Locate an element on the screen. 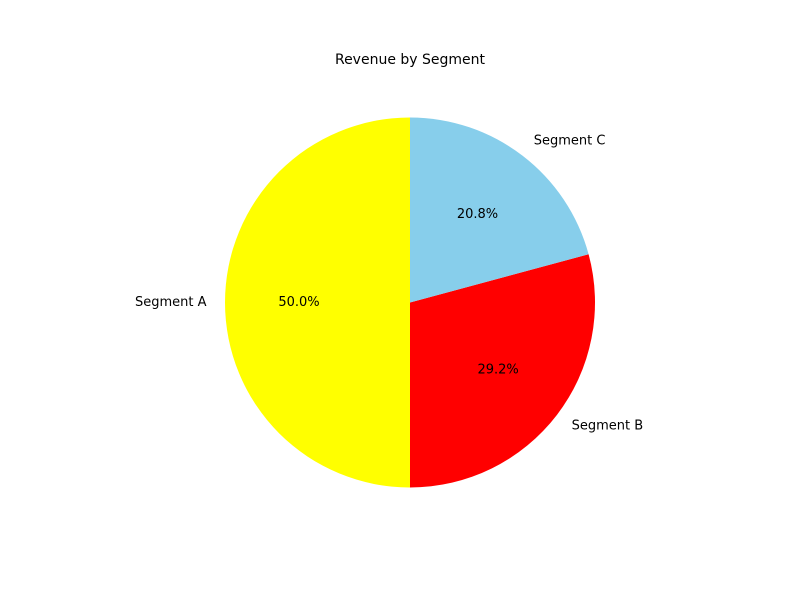 This screenshot has width=800, height=600. pie-slice-segment-a is located at coordinates (317, 302).